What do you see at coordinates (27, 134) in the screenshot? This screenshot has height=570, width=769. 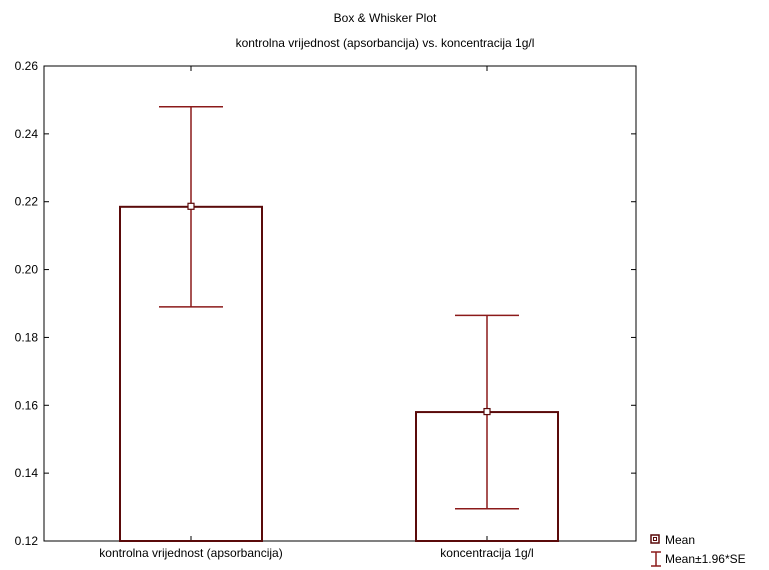 I see `y-tick-label: 0.24` at bounding box center [27, 134].